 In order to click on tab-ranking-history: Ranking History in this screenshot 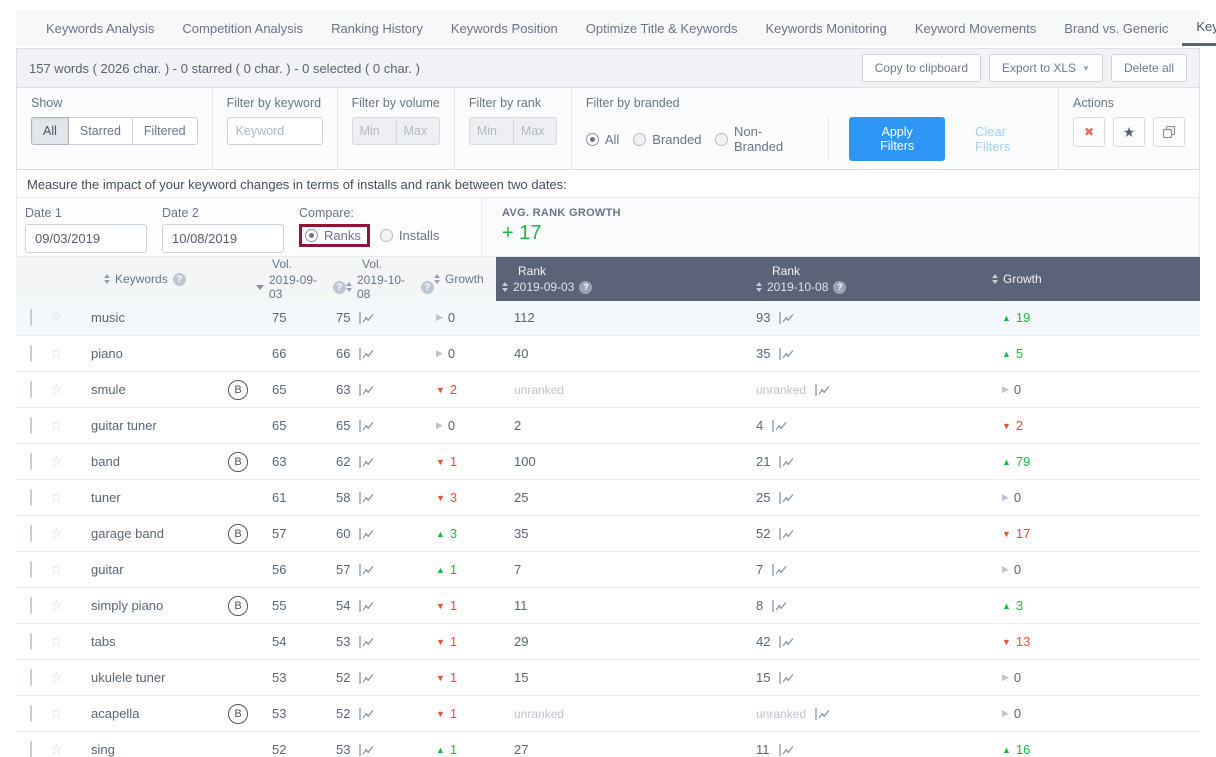, I will do `click(377, 28)`.